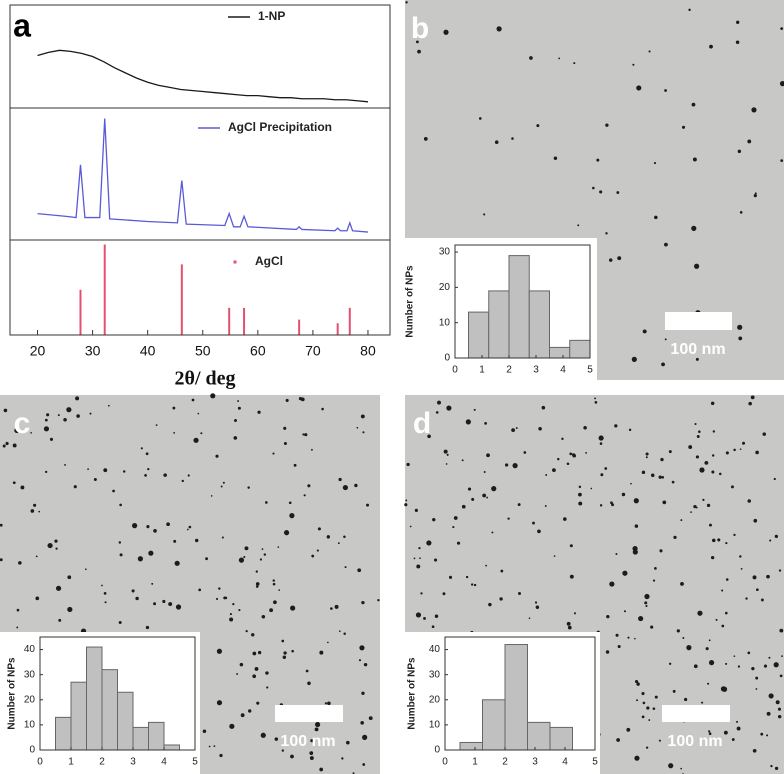 The image size is (784, 774). What do you see at coordinates (435, 699) in the screenshot?
I see `y-tick-label: 20` at bounding box center [435, 699].